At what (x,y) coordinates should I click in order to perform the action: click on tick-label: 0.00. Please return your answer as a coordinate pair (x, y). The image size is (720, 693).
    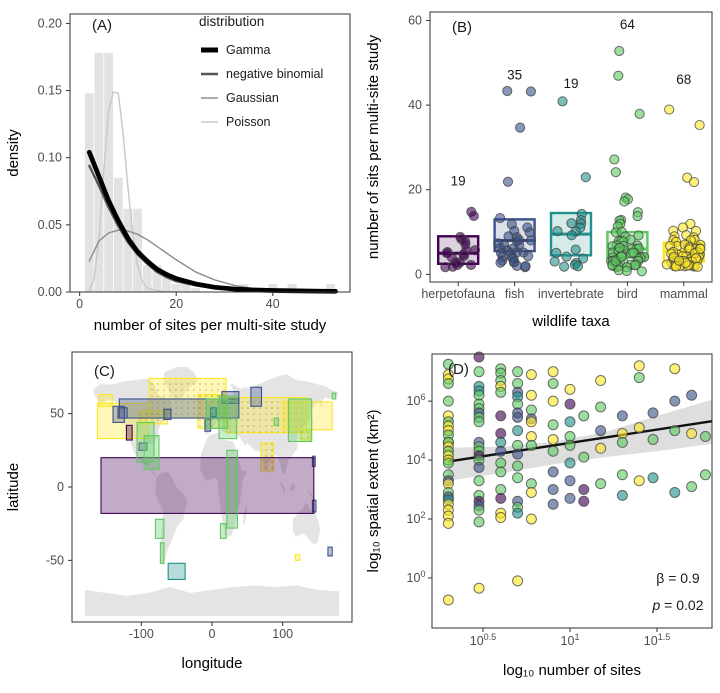
    Looking at the image, I should click on (50, 292).